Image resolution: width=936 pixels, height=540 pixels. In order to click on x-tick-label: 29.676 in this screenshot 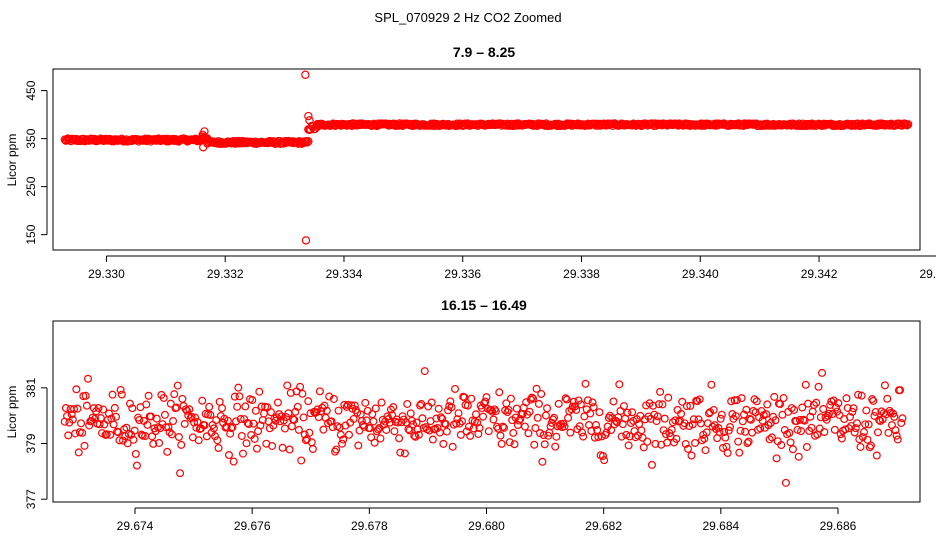, I will do `click(252, 526)`.